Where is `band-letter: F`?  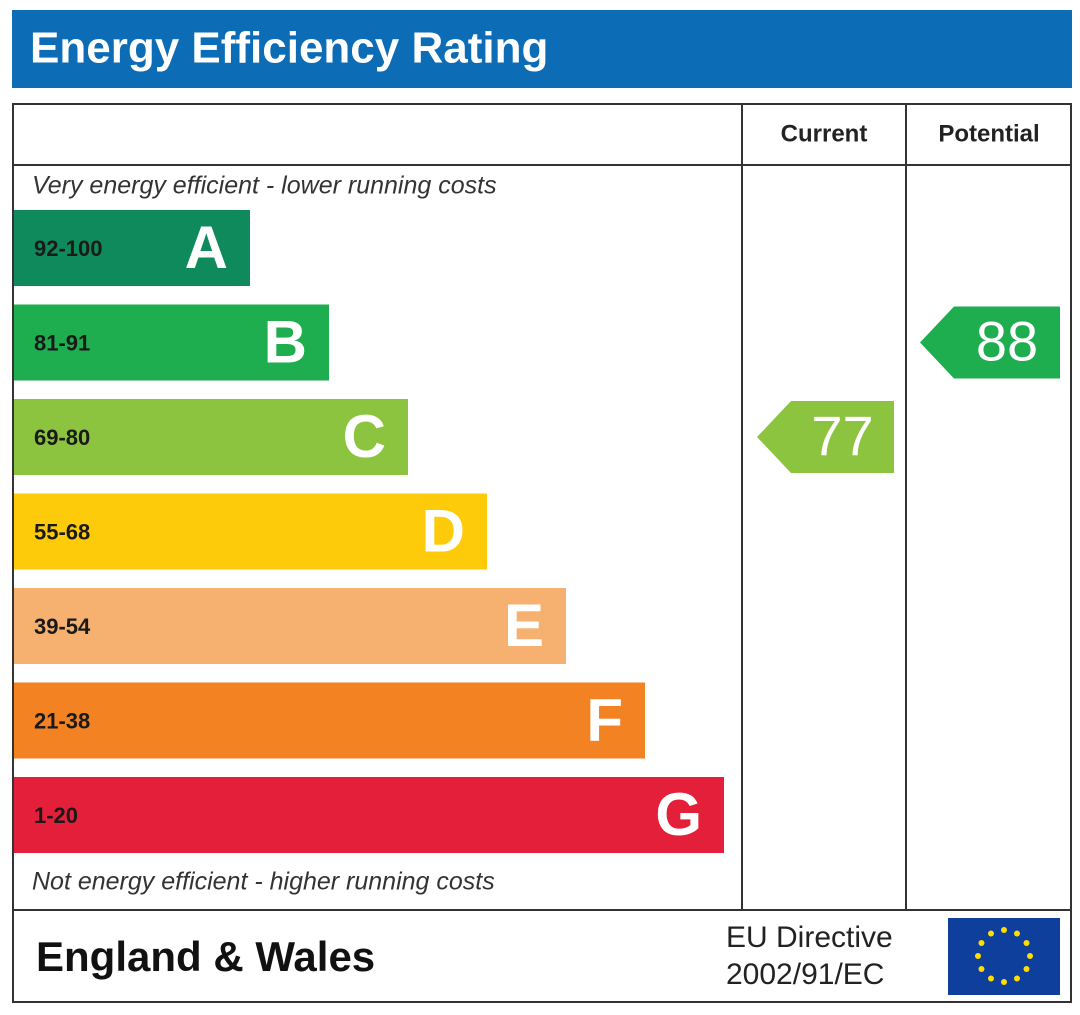 band-letter: F is located at coordinates (604, 719).